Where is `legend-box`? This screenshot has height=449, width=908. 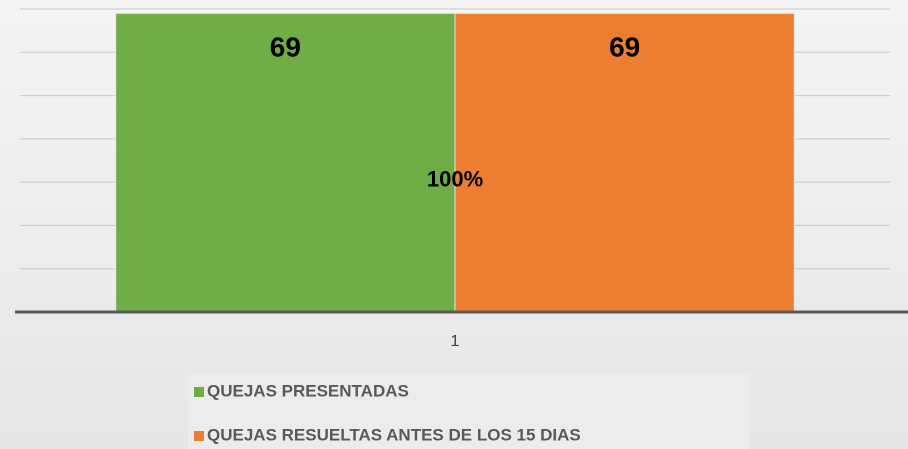
legend-box is located at coordinates (469, 411).